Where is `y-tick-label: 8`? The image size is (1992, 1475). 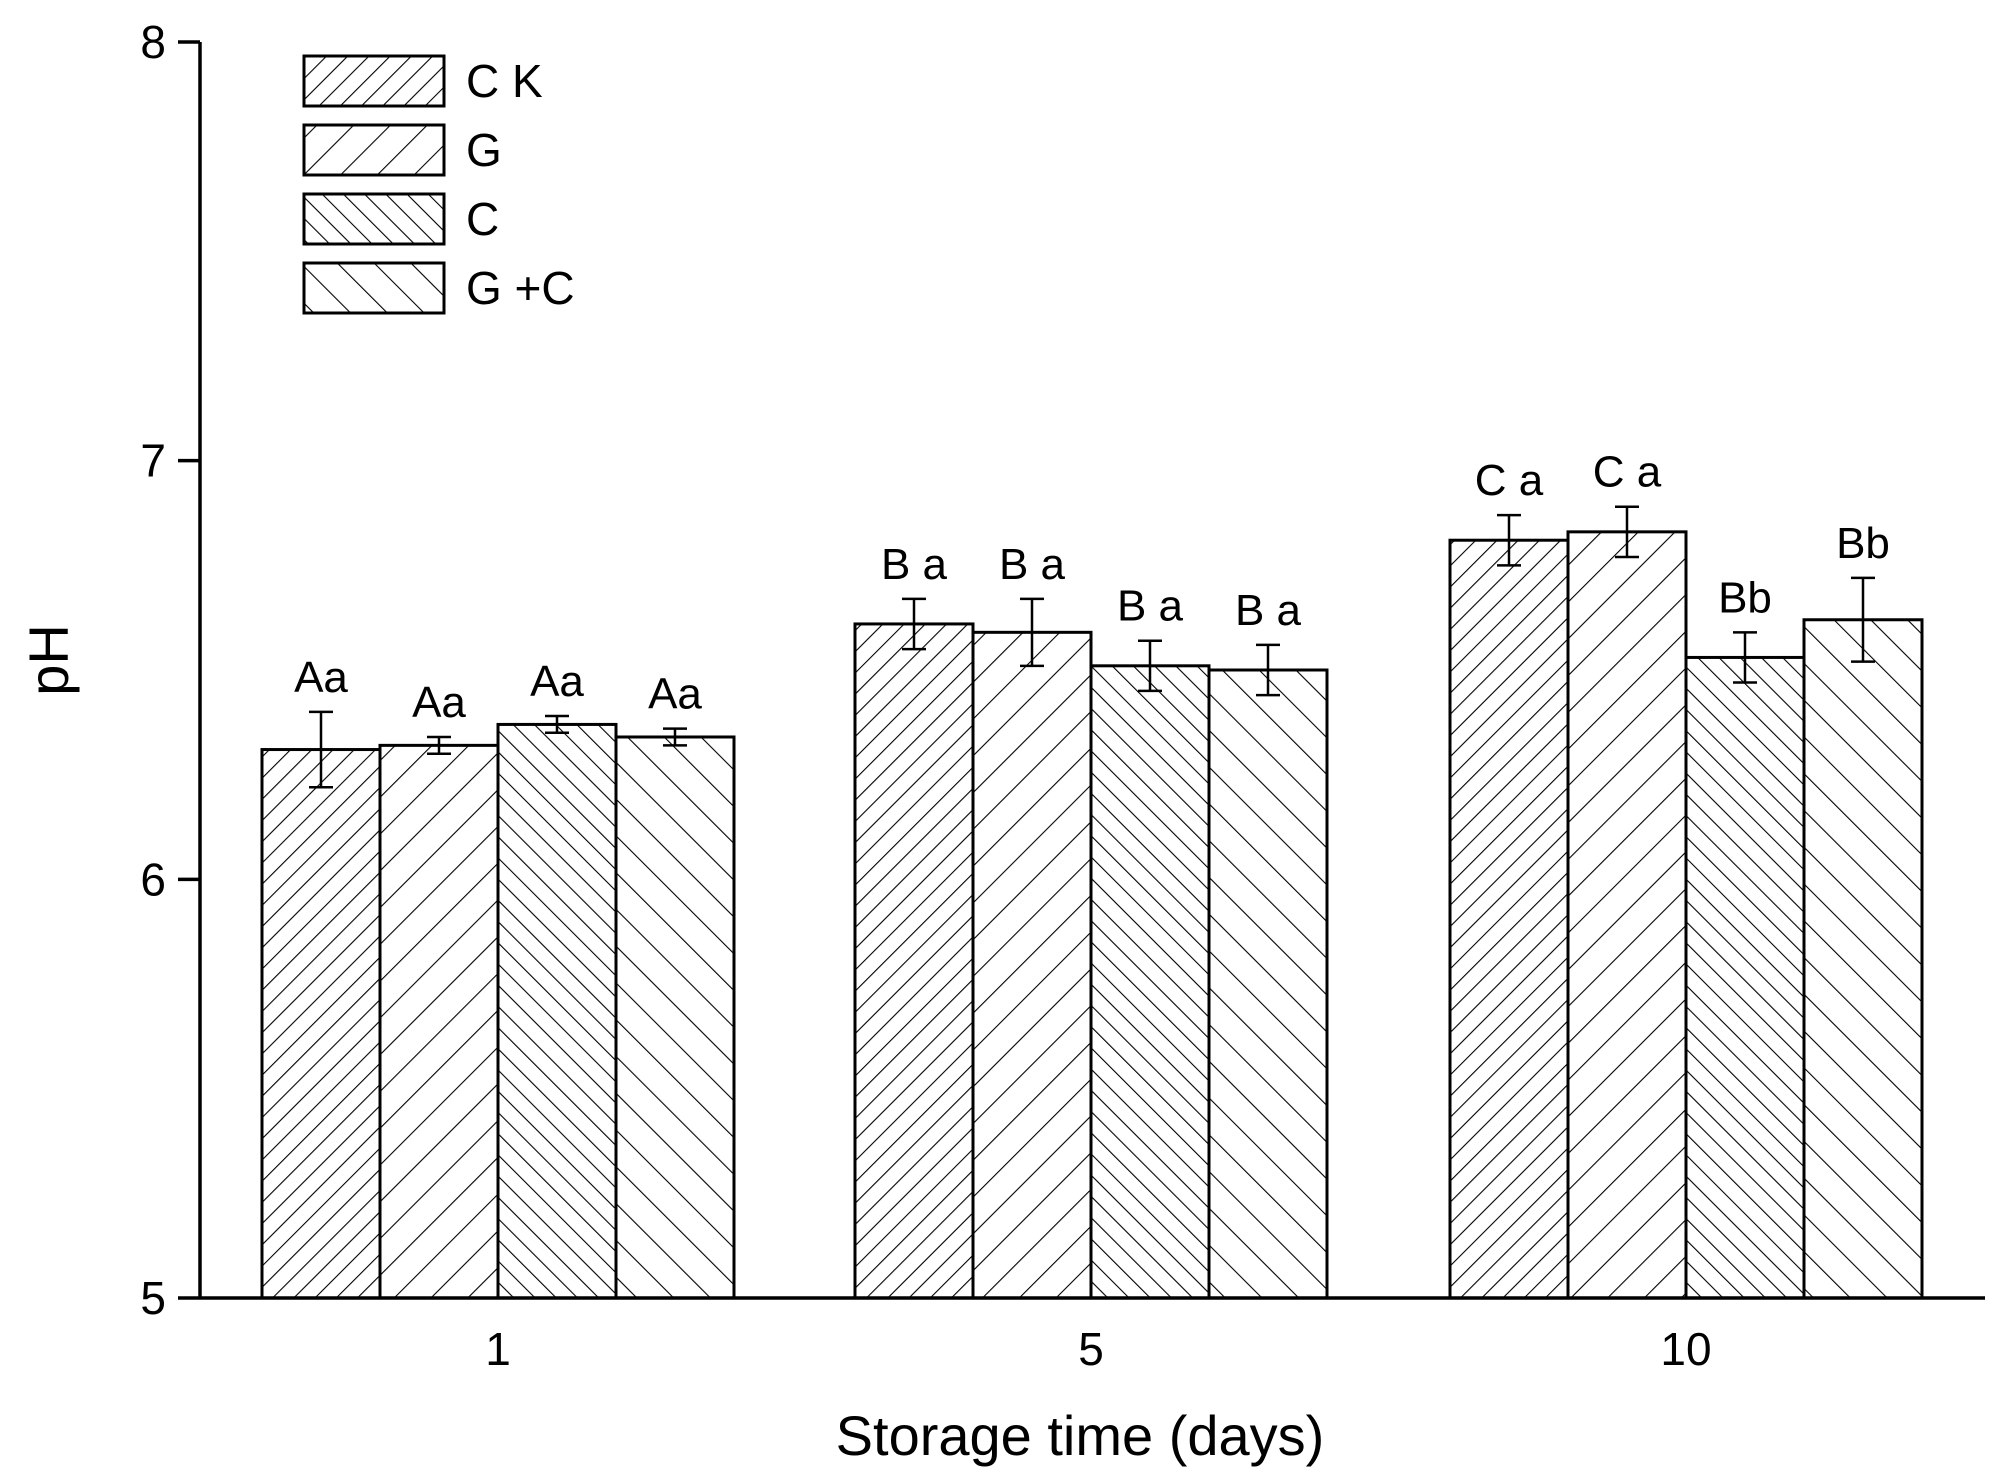 y-tick-label: 8 is located at coordinates (153, 42).